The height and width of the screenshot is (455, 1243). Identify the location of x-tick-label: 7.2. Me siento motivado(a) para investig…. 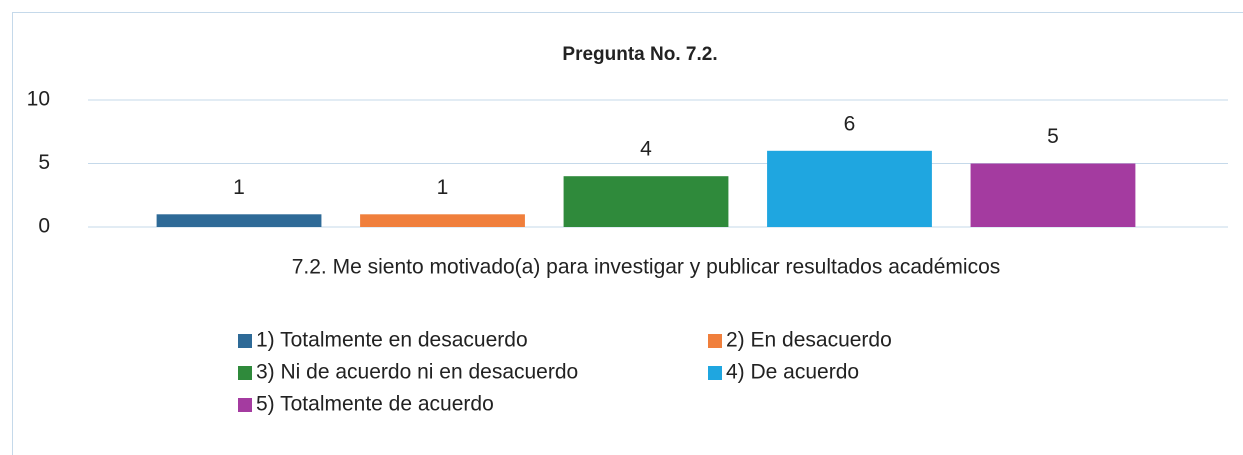
(646, 267).